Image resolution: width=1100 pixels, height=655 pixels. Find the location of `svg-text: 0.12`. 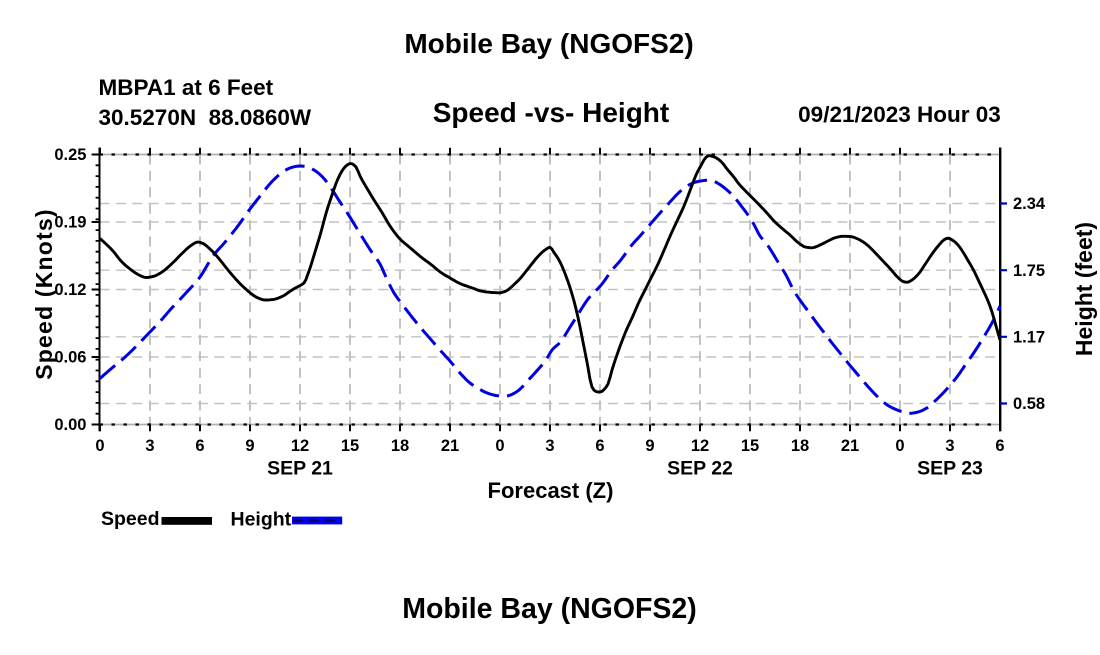

svg-text: 0.12 is located at coordinates (70, 290).